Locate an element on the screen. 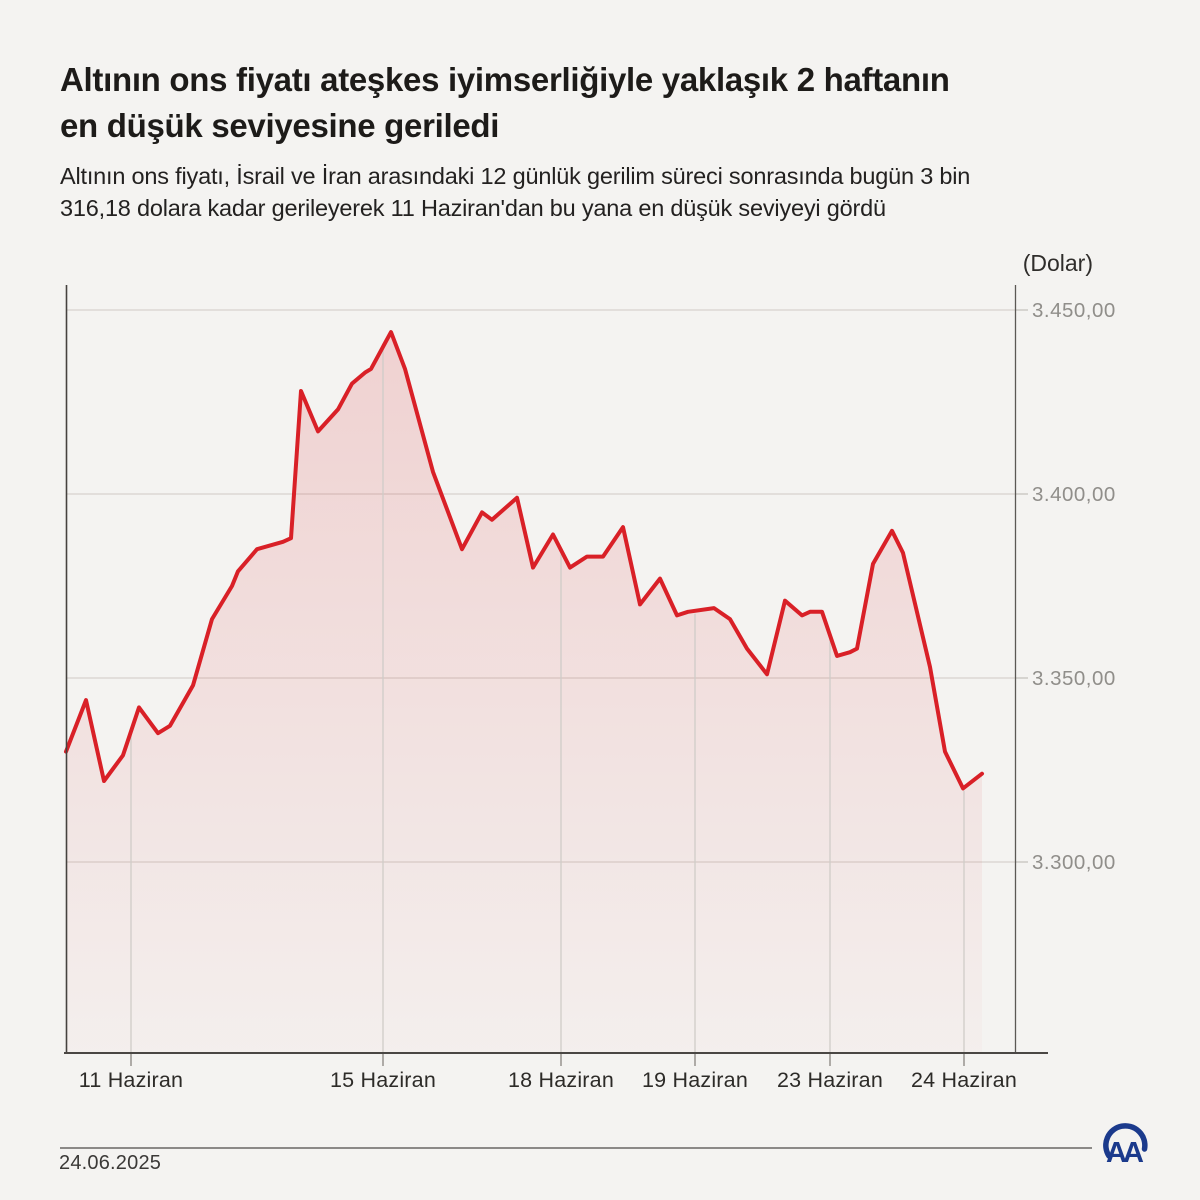  y-tick-label: 3.400,00 is located at coordinates (1074, 494).